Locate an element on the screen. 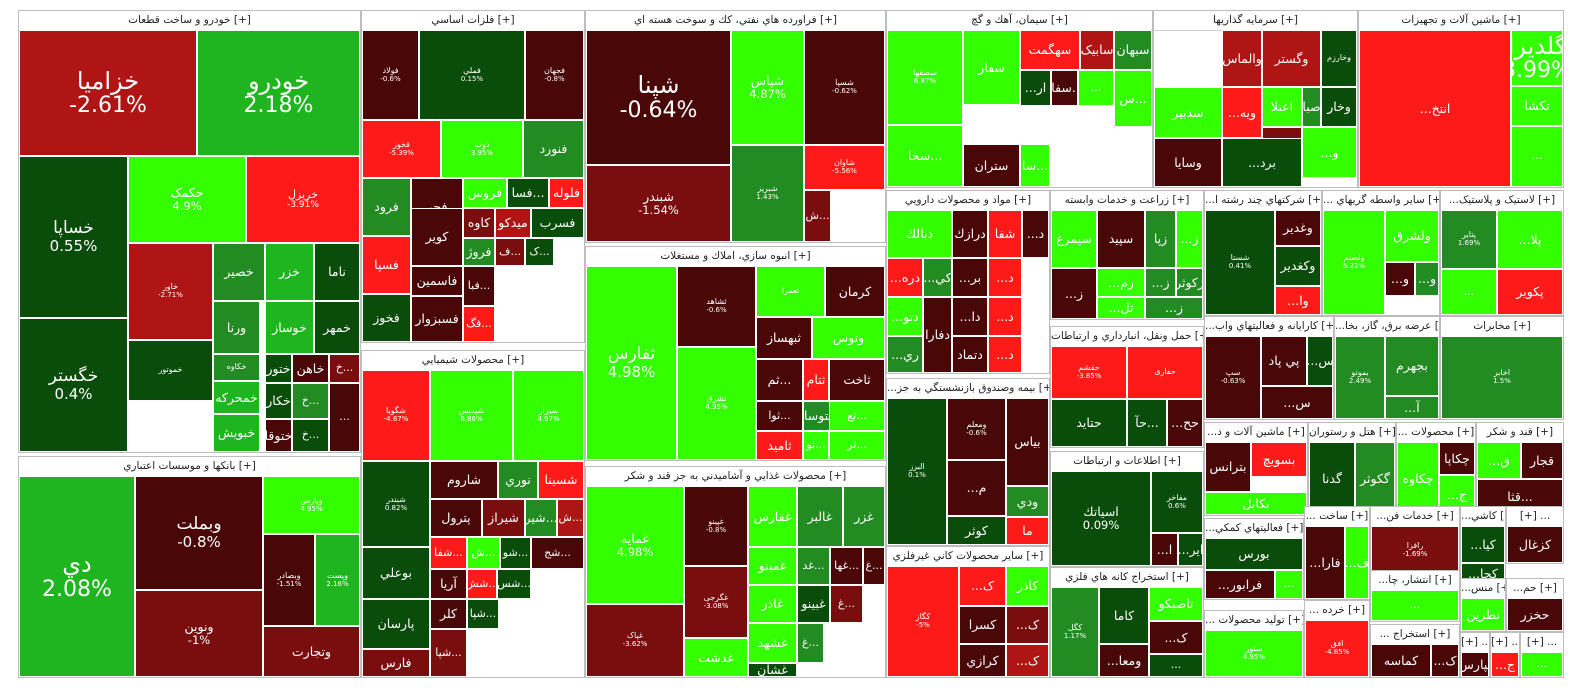 This screenshot has height=698, width=1584. stock-tile: شسینا is located at coordinates (561, 480).